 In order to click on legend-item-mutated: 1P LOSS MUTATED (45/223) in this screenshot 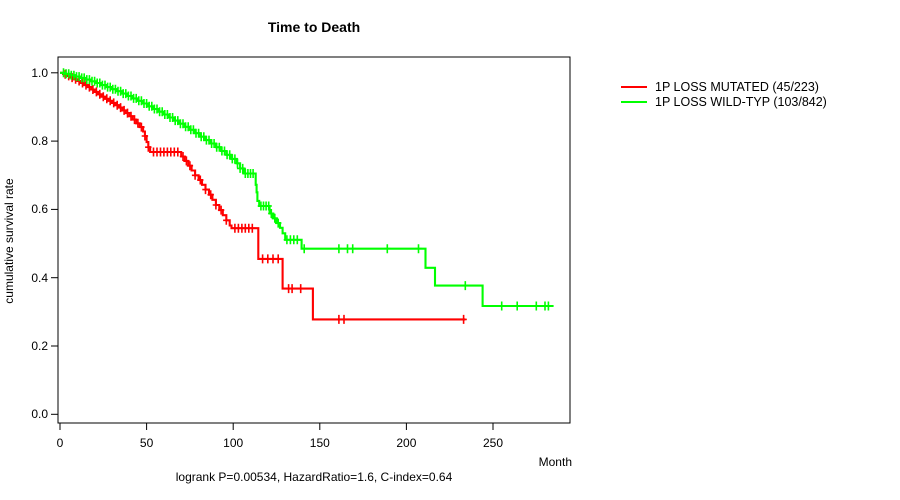, I will do `click(724, 86)`.